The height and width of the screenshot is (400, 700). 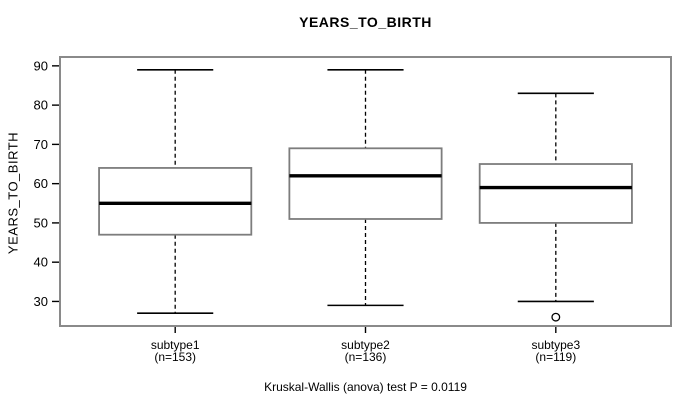 I want to click on group-label: subtype2, so click(x=365, y=345).